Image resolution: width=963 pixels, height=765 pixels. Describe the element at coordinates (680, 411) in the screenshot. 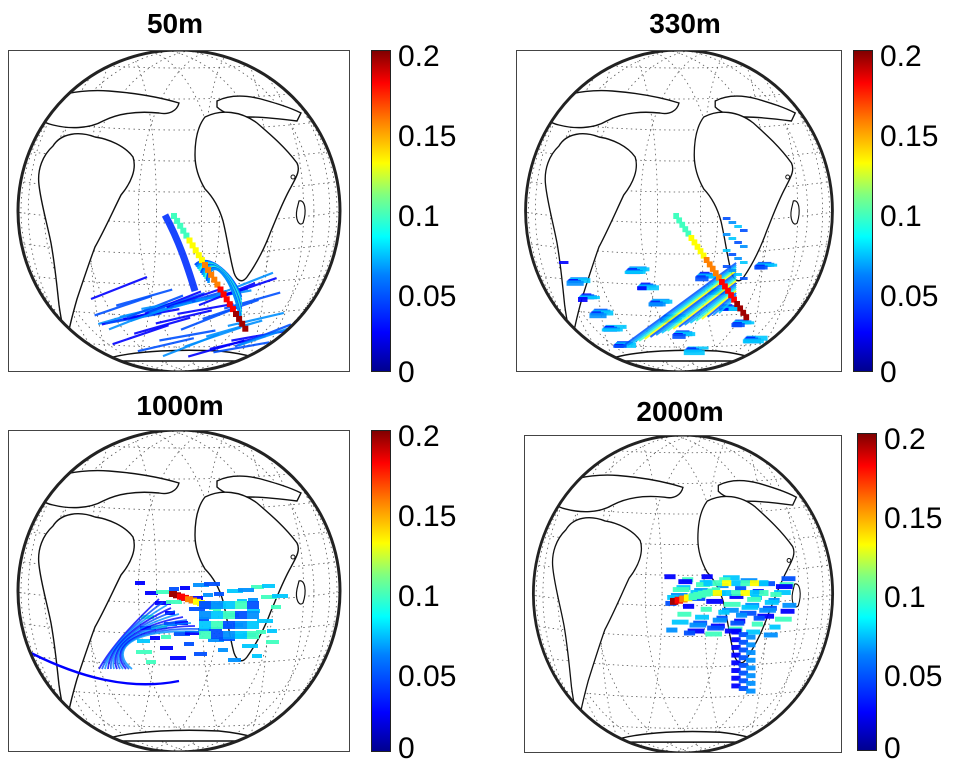

I see `panel-title: 2000m` at that location.